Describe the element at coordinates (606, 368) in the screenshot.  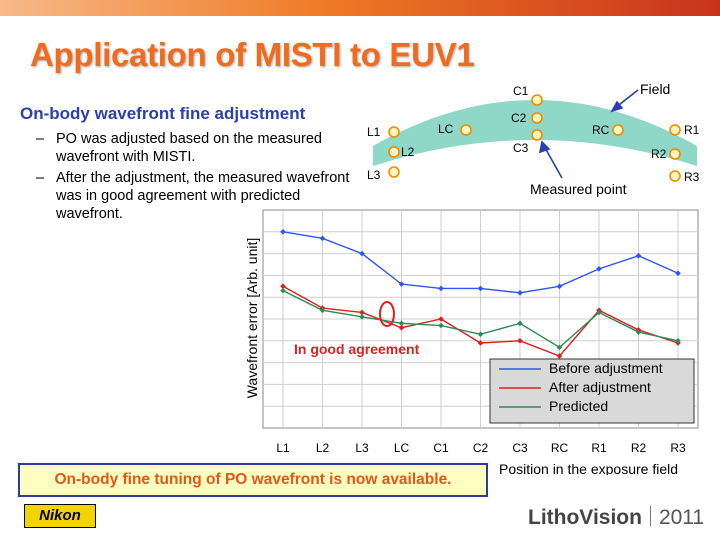
I see `legend-label: Before adjustment` at that location.